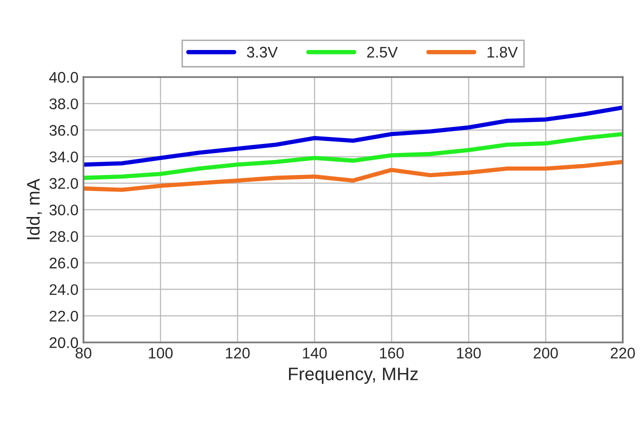  I want to click on y-tick-label: 26.0, so click(64, 263).